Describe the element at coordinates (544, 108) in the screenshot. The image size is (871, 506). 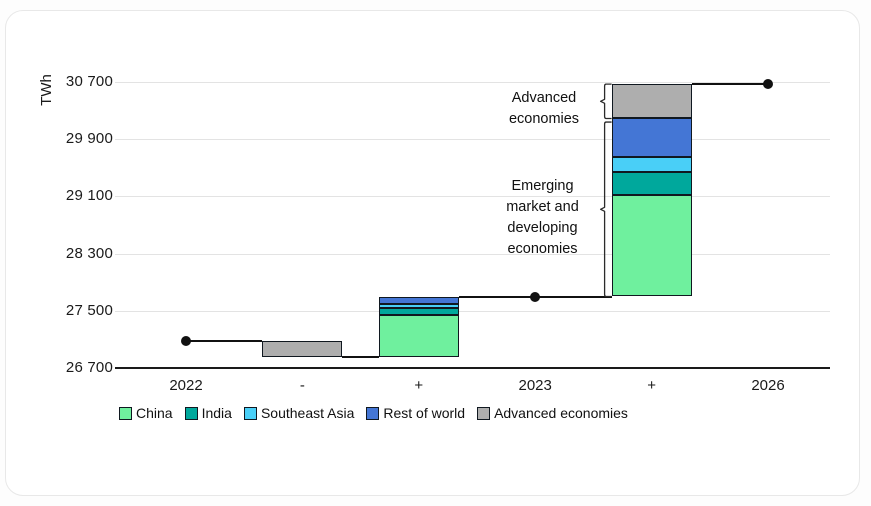
I see `annotation-advanced-economies: Advanced economies` at that location.